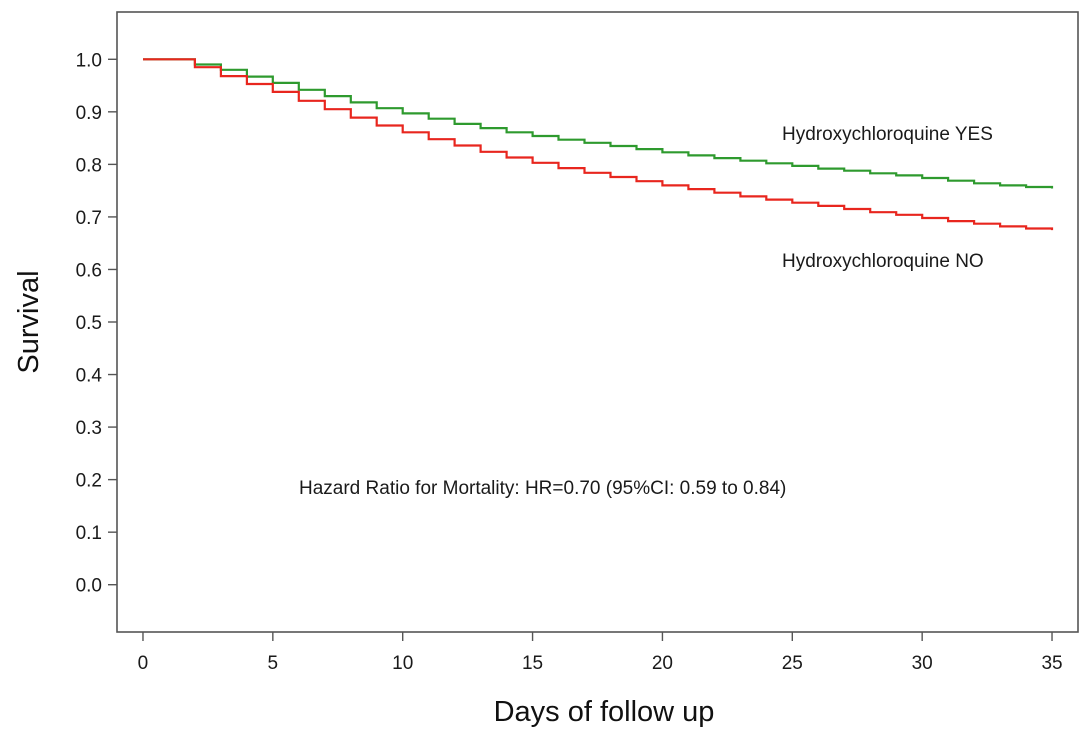 This screenshot has height=729, width=1089. I want to click on y-tick-label: 0.9, so click(89, 113).